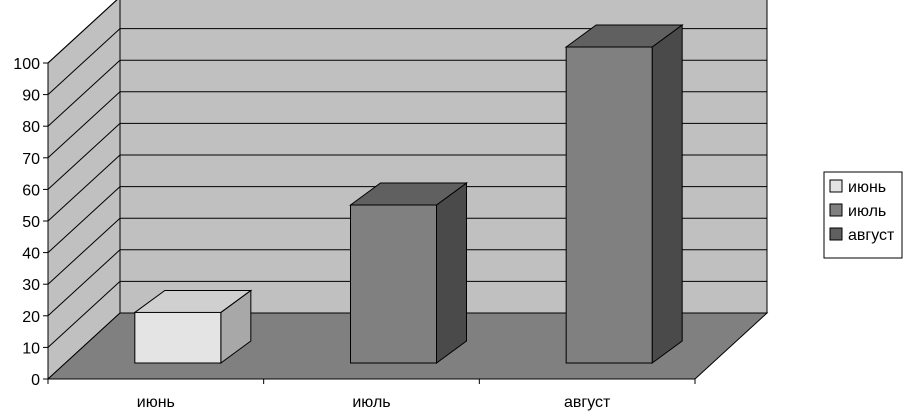  I want to click on legend-label: июнь, so click(867, 187).